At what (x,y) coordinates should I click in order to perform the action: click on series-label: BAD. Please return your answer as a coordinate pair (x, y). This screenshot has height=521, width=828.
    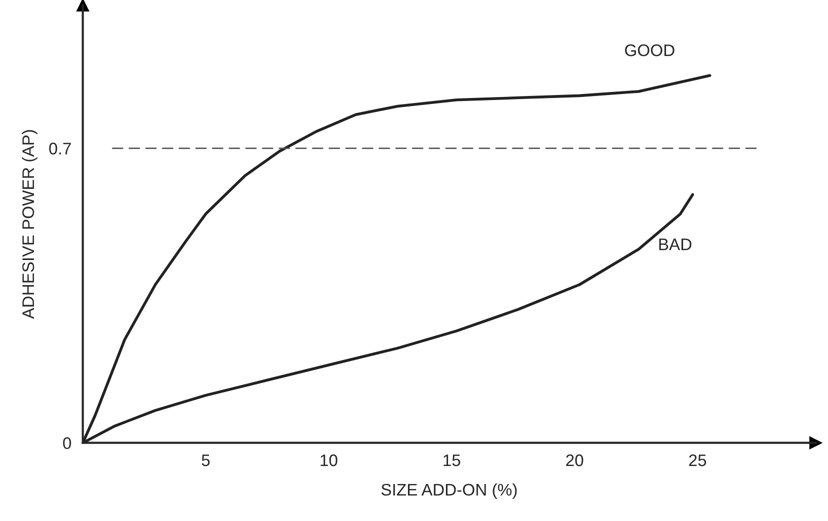
    Looking at the image, I should click on (675, 244).